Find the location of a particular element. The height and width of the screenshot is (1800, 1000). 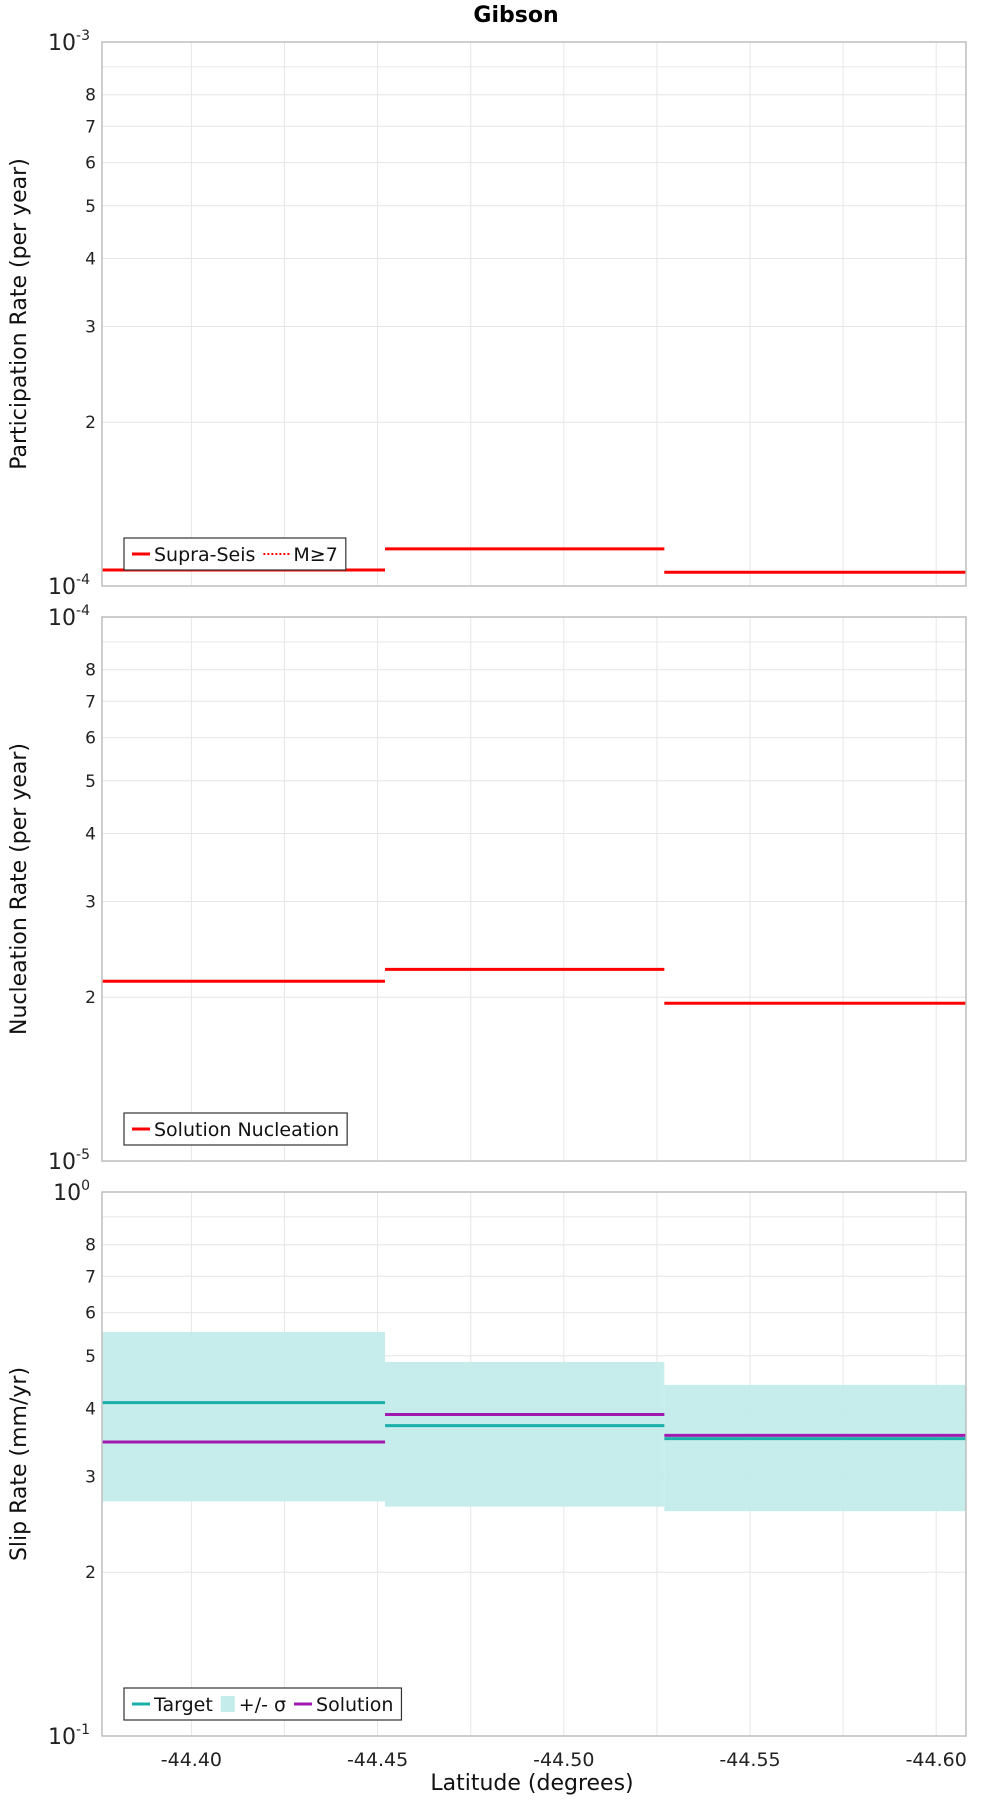

legend: Supra-Seis M≥7 is located at coordinates (235, 554).